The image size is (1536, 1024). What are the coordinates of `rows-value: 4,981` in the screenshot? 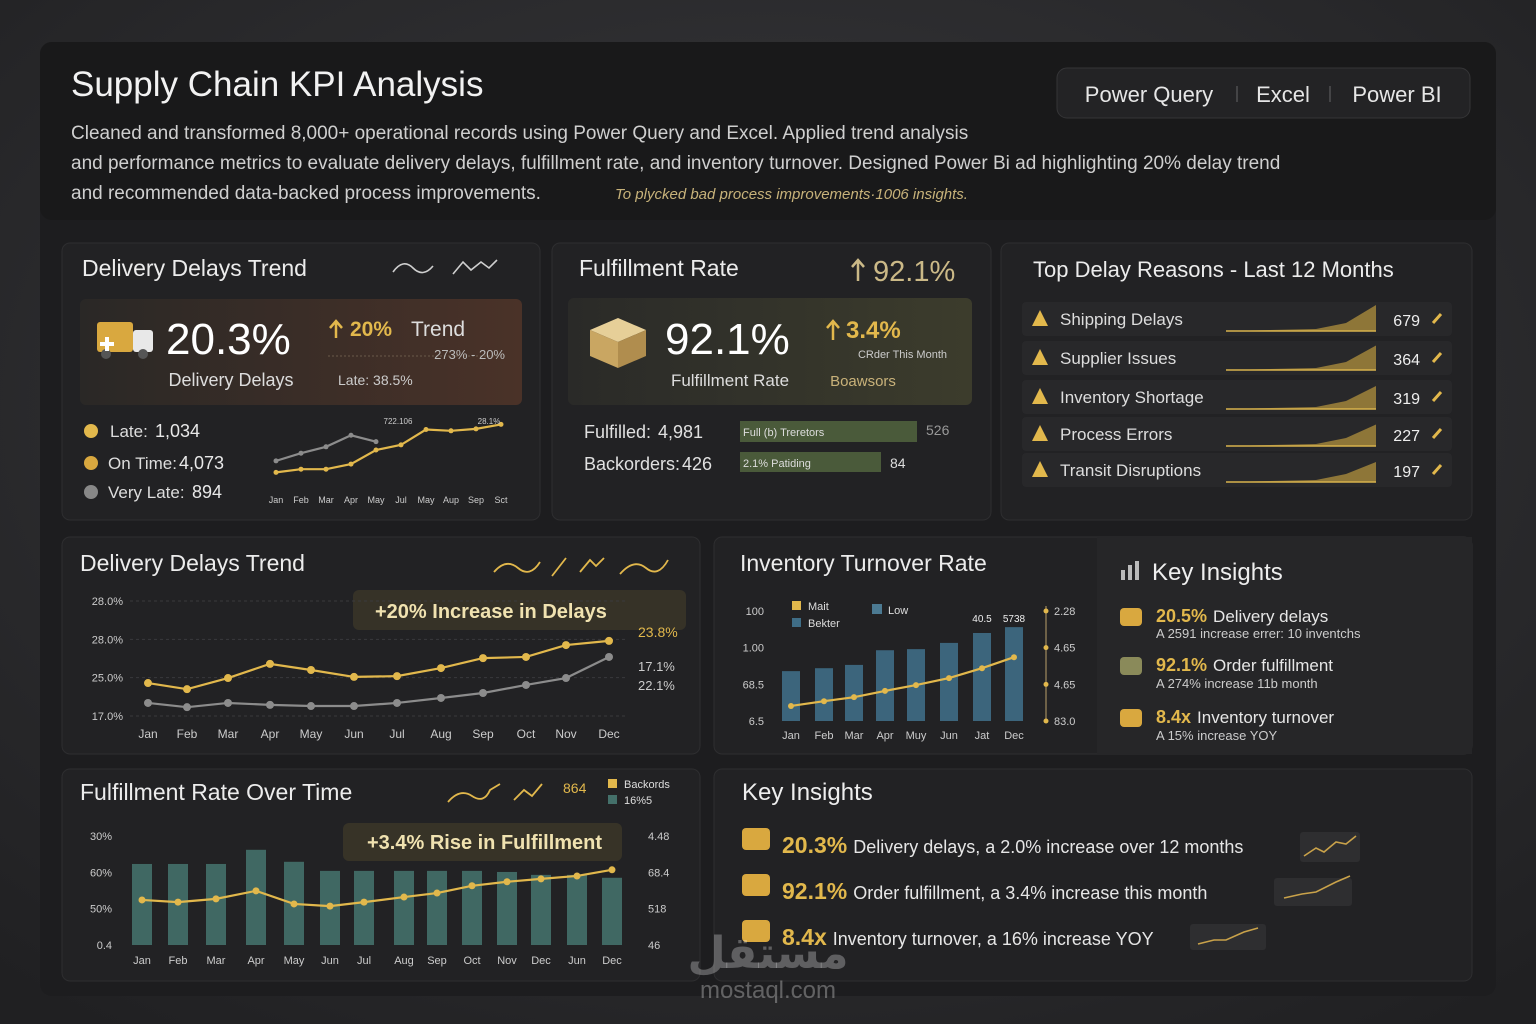 It's located at (680, 432).